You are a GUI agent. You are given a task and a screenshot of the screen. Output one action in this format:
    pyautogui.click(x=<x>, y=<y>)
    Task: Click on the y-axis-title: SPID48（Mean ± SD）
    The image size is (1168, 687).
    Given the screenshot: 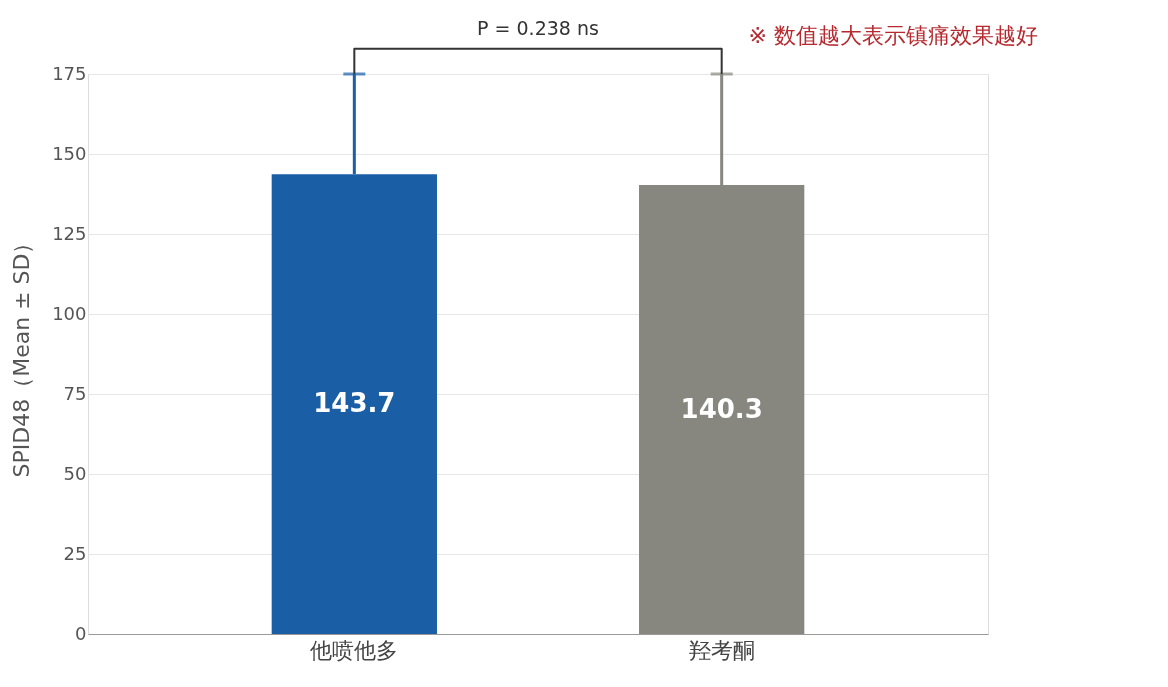 What is the action you would take?
    pyautogui.click(x=22, y=354)
    